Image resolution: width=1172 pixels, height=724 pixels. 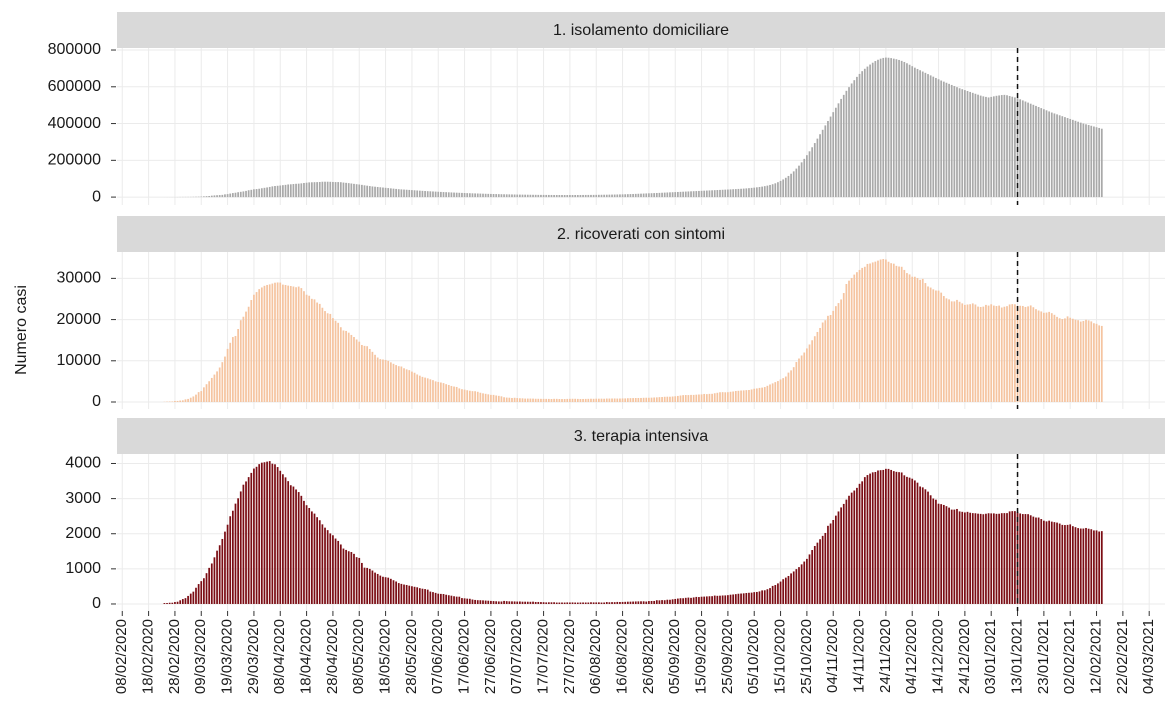 I want to click on x-tick-label: 15/10/2020, so click(x=780, y=656).